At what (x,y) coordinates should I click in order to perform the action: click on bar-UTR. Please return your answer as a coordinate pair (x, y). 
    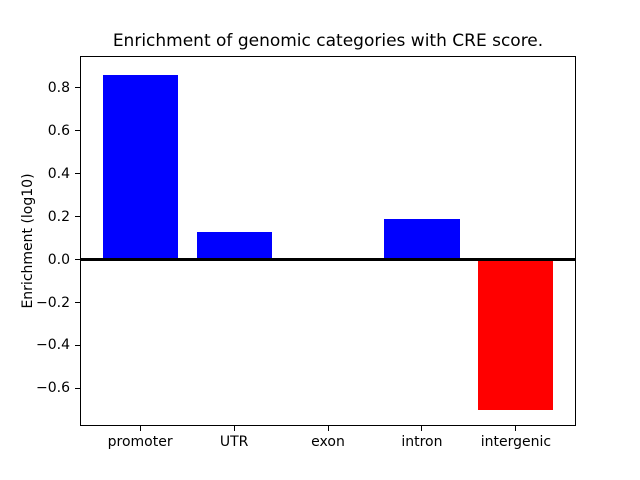
    Looking at the image, I should click on (234, 245).